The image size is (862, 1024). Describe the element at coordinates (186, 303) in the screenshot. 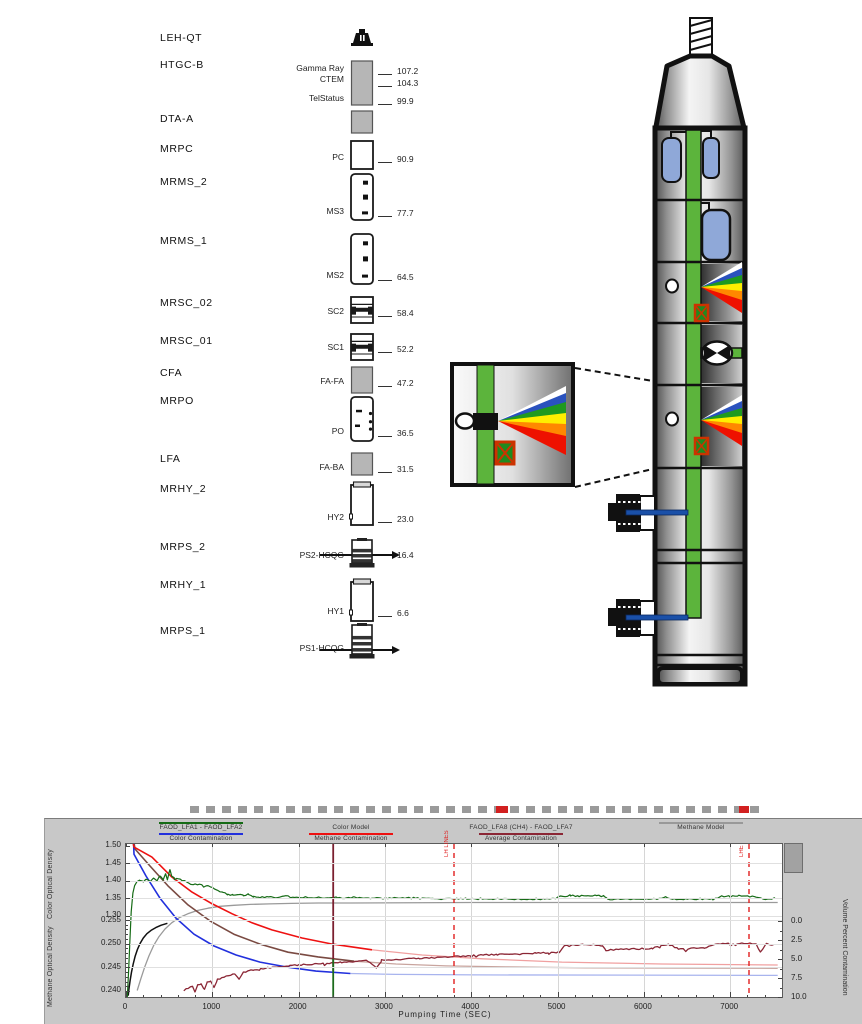

I see `stack-left-label: MRSC_02` at that location.